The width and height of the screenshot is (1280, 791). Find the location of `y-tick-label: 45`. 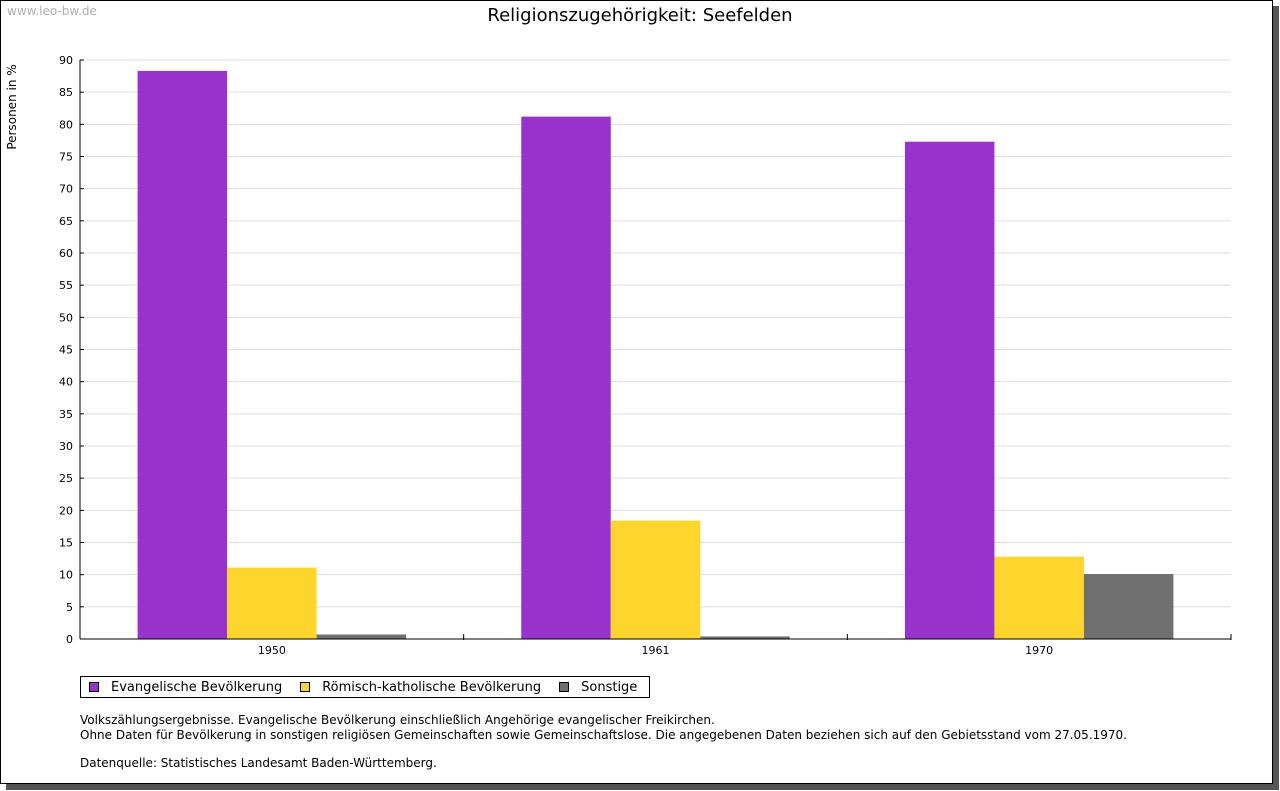

y-tick-label: 45 is located at coordinates (66, 350).